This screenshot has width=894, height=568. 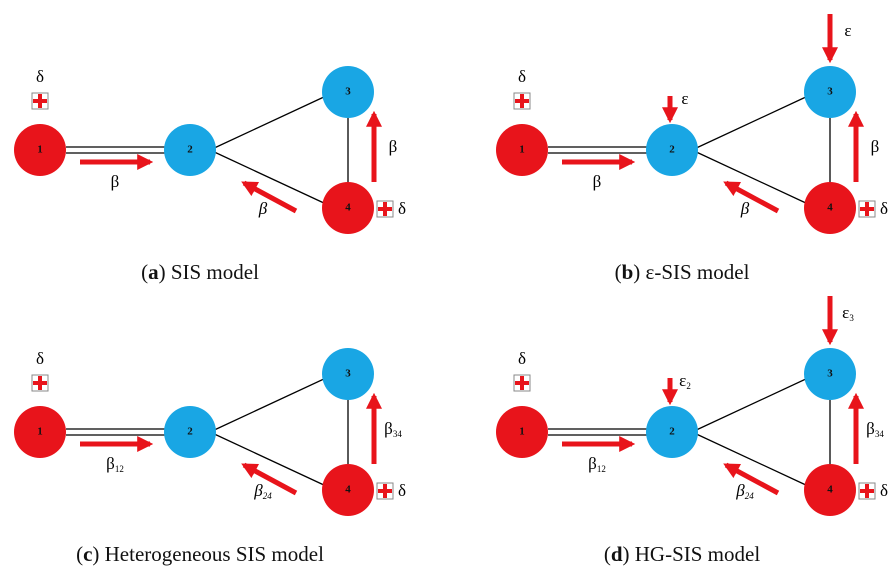 What do you see at coordinates (617, 554) in the screenshot?
I see `caption-letter: d` at bounding box center [617, 554].